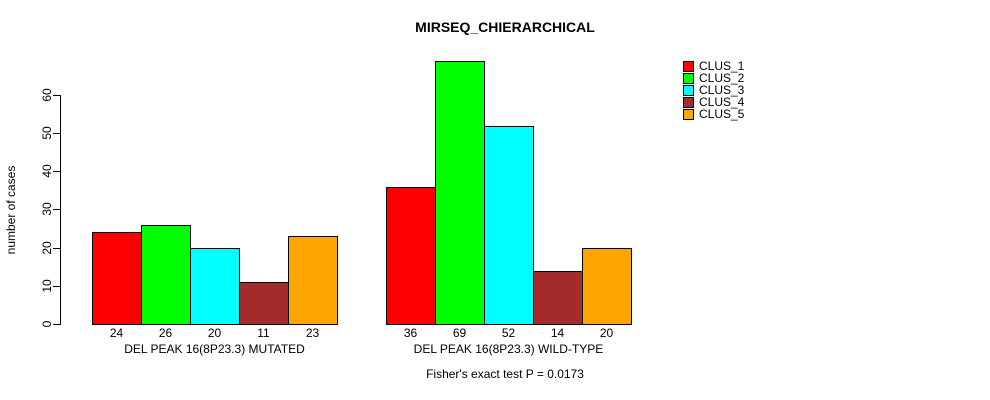  I want to click on y-tick-label: 10, so click(47, 286).